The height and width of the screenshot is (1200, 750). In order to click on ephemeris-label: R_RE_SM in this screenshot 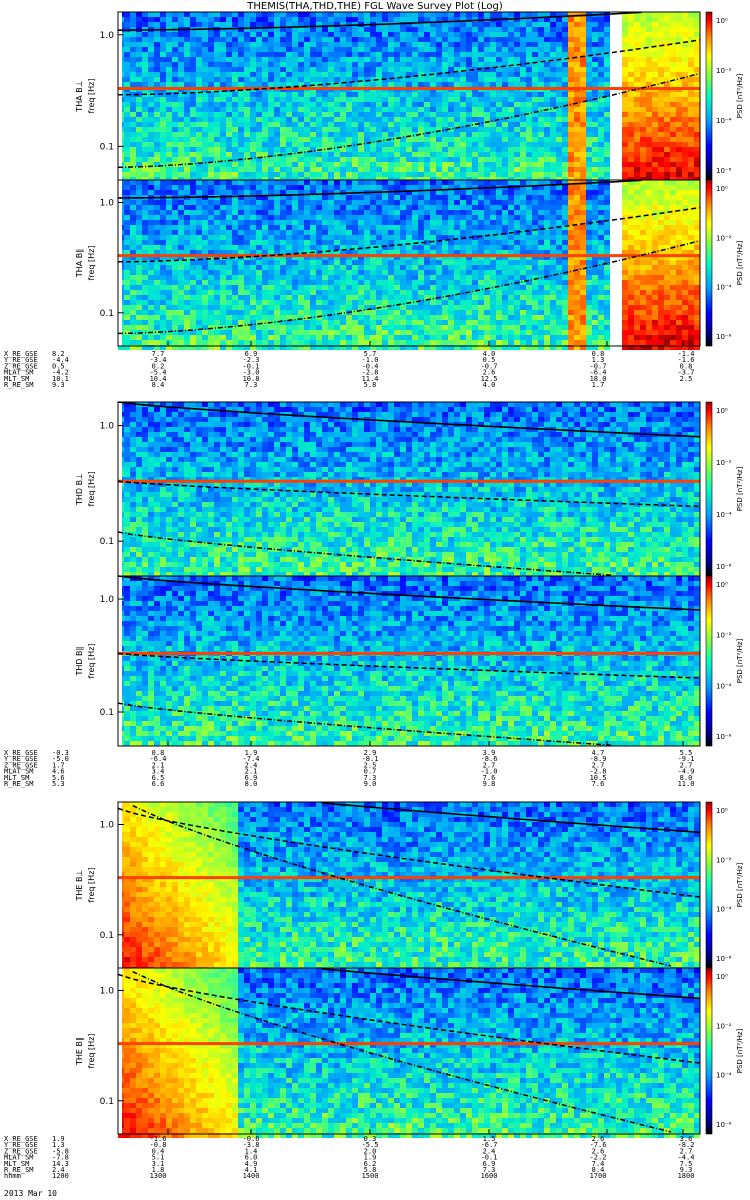, I will do `click(19, 1170)`.